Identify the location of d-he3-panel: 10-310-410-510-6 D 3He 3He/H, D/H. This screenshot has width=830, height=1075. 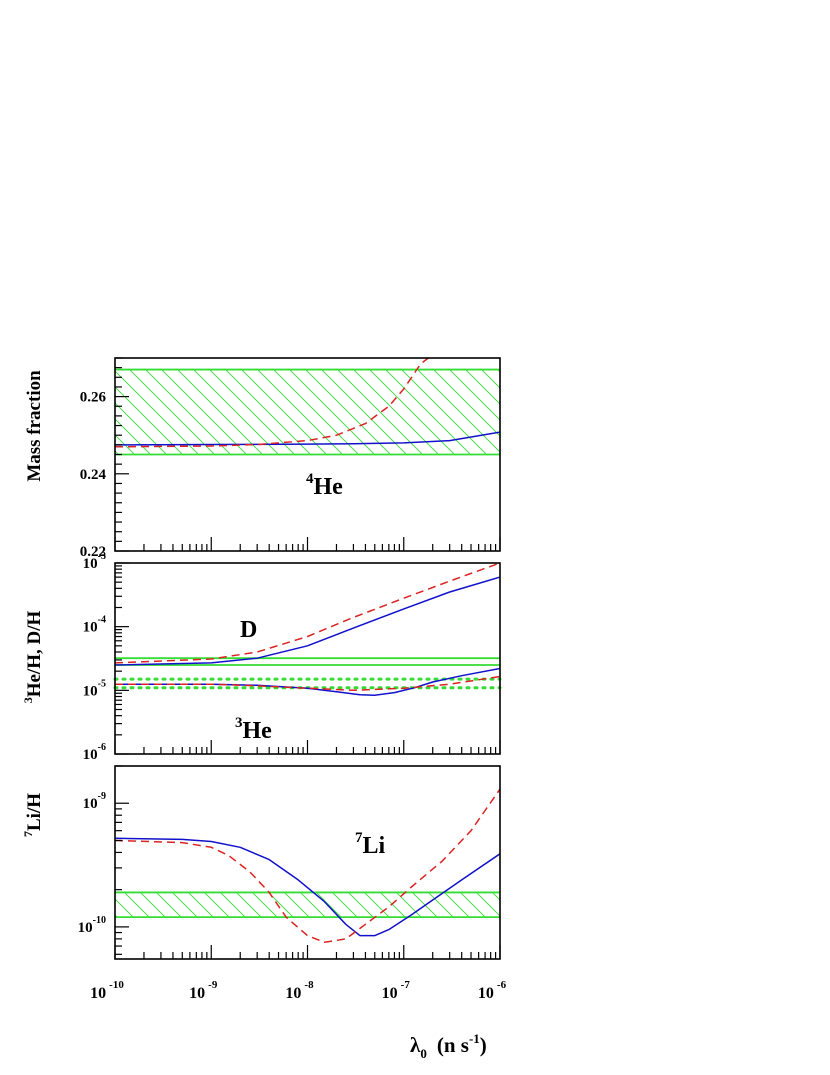
(261, 657).